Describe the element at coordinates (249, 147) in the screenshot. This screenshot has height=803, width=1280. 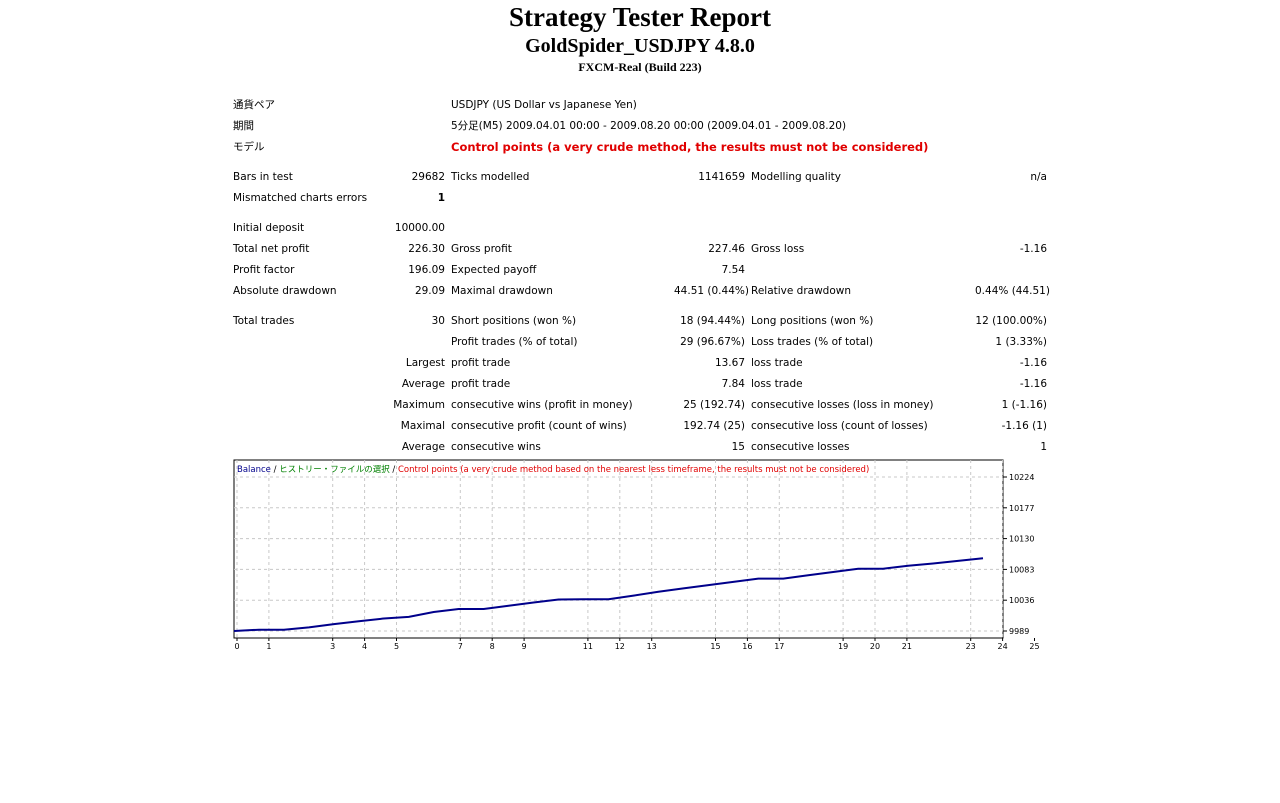
I see `model-label: モデル` at that location.